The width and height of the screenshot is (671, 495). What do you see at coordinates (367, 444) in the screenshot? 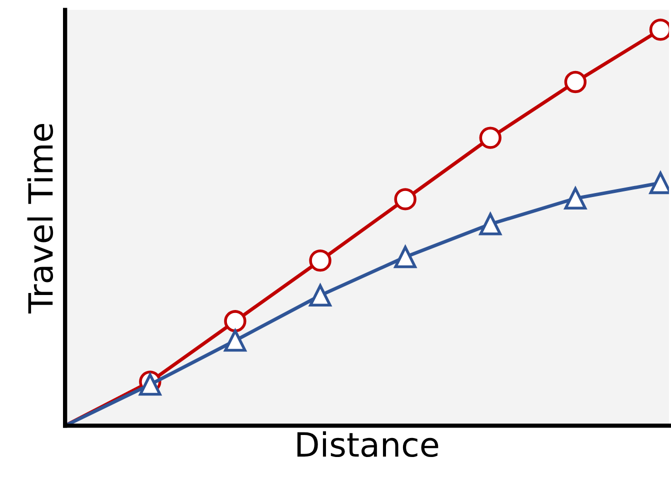
I see `x-axis-title: Distance` at bounding box center [367, 444].